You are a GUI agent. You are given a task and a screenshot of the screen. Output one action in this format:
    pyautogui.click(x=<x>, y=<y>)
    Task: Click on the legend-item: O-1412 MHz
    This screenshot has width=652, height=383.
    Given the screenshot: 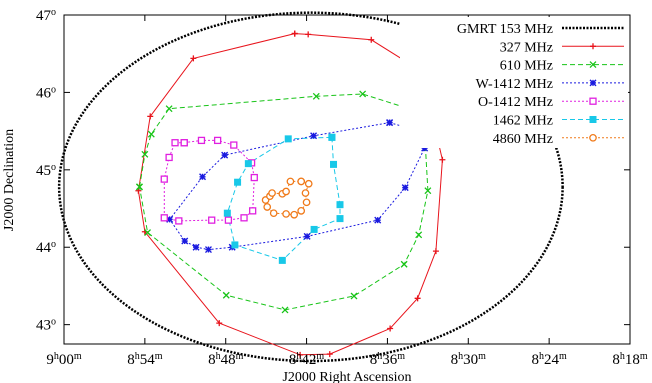 What is the action you would take?
    pyautogui.click(x=551, y=102)
    